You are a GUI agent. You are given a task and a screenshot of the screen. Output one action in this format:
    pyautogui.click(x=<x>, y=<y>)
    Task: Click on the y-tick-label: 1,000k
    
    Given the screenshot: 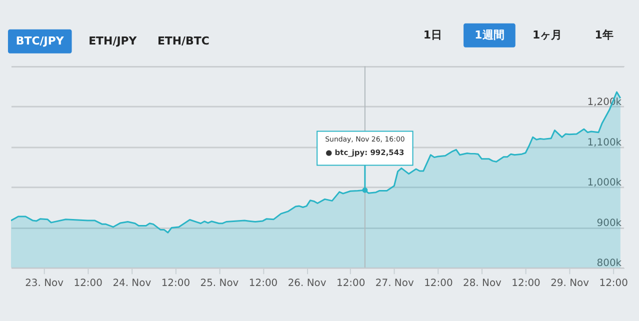 What is the action you would take?
    pyautogui.click(x=604, y=183)
    